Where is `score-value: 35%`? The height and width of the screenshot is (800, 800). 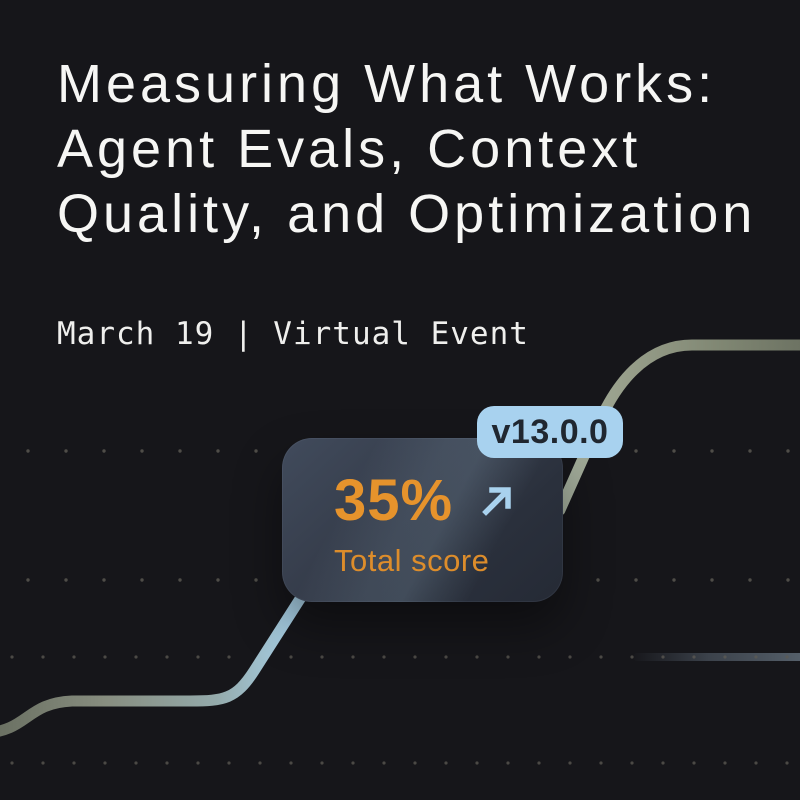 score-value: 35% is located at coordinates (394, 500).